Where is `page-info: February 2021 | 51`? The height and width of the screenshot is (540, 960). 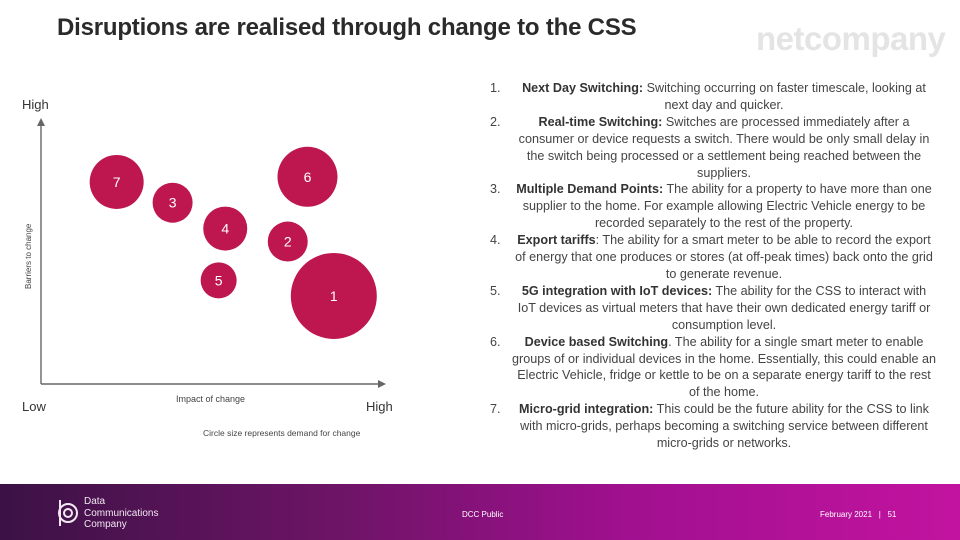 page-info: February 2021 | 51 is located at coordinates (858, 514).